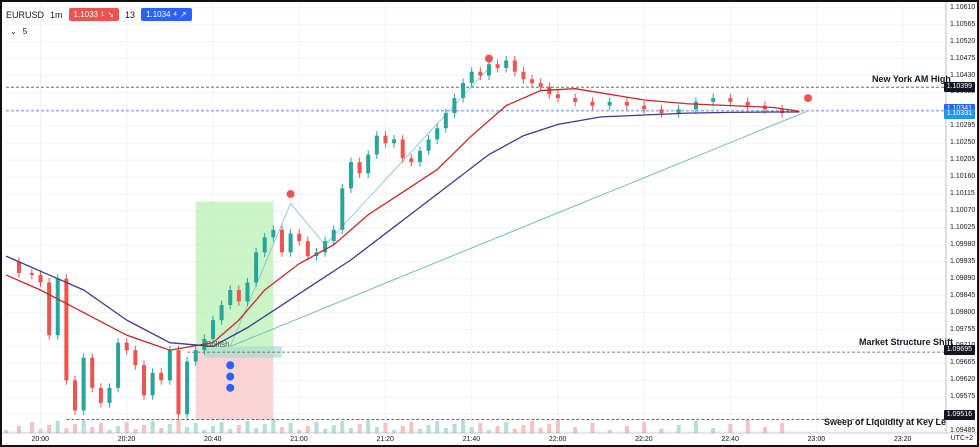  What do you see at coordinates (961, 438) in the screenshot?
I see `timezone-label: UTC+2` at bounding box center [961, 438].